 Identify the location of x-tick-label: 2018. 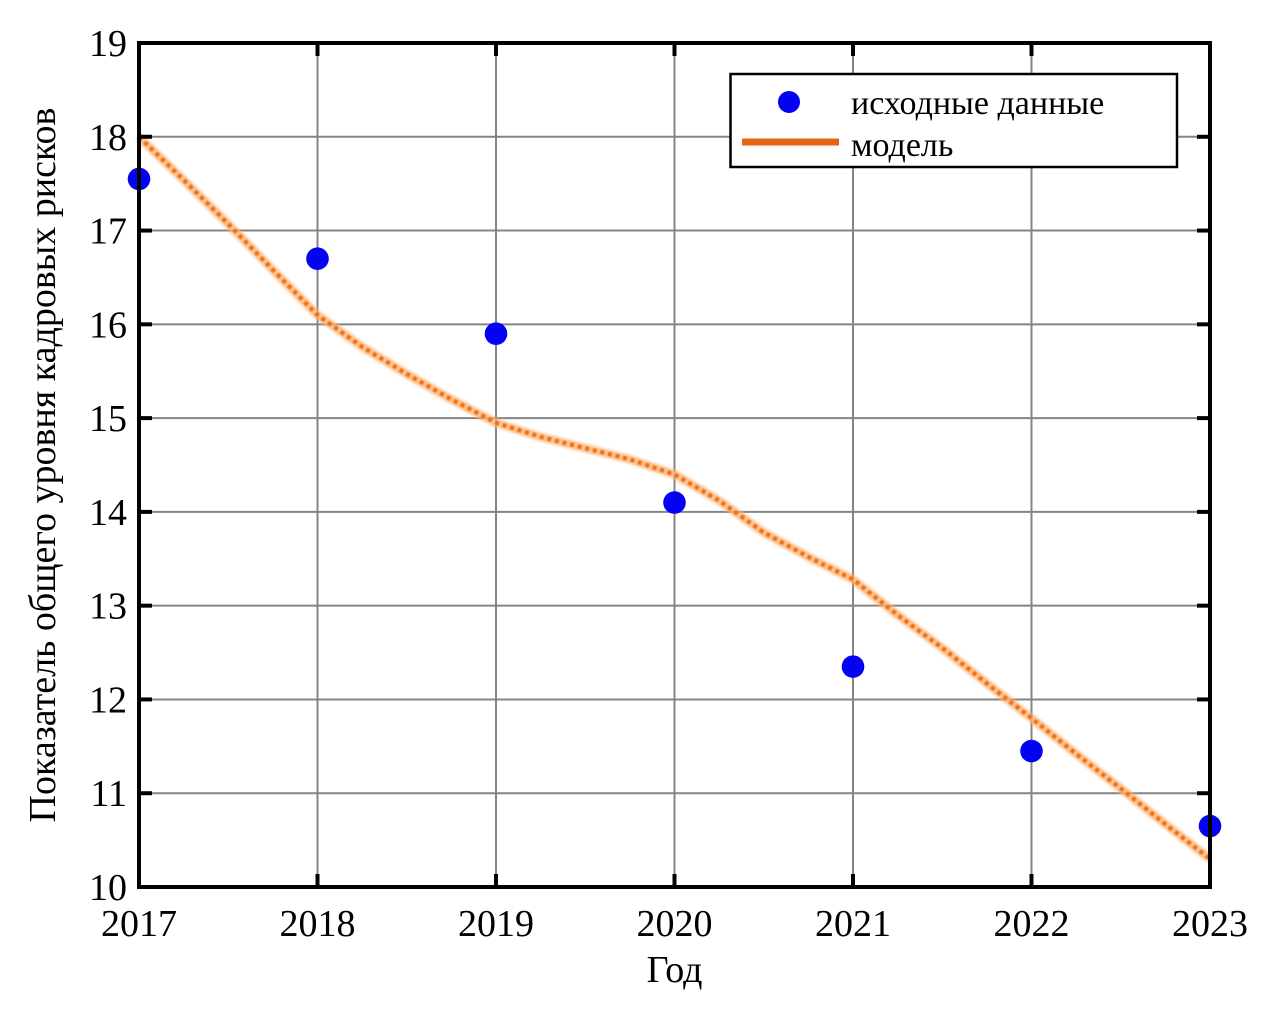
(318, 924).